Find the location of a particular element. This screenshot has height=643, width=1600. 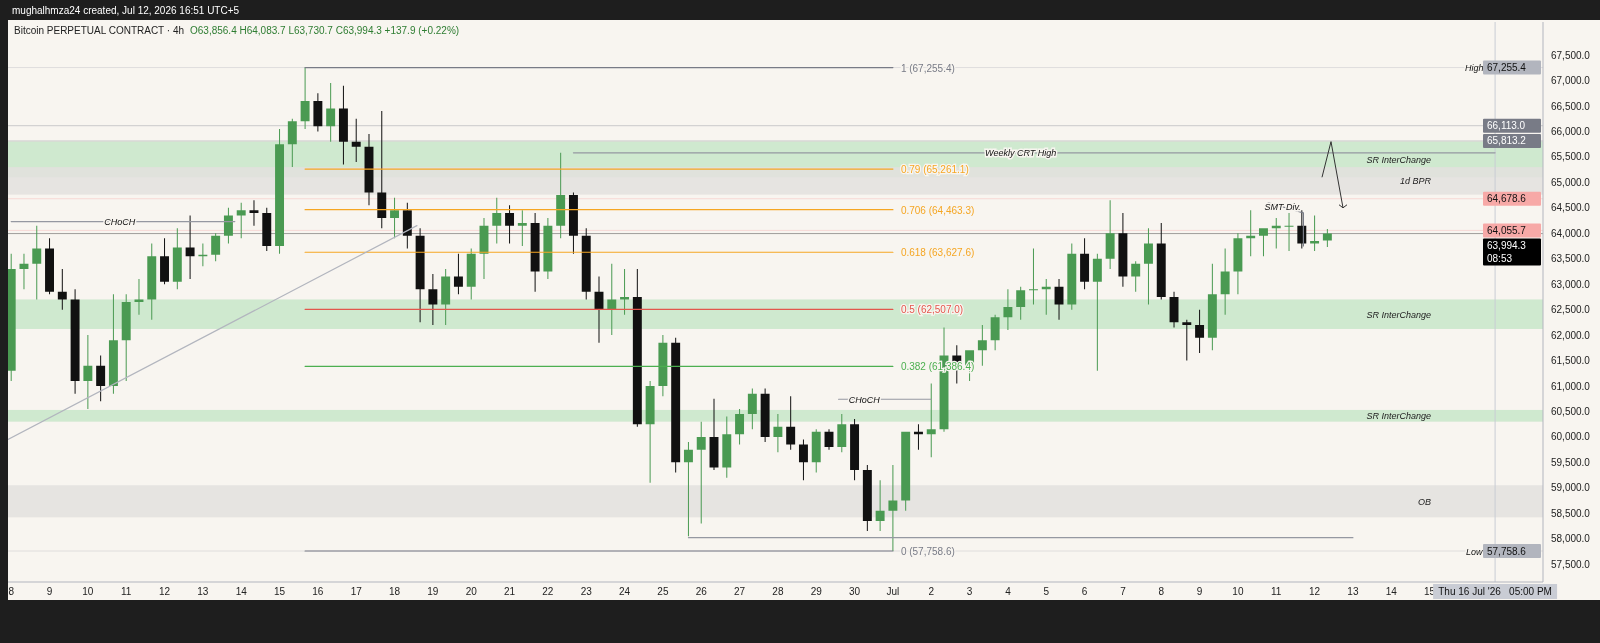

x-tick-label: 21 is located at coordinates (509, 591).